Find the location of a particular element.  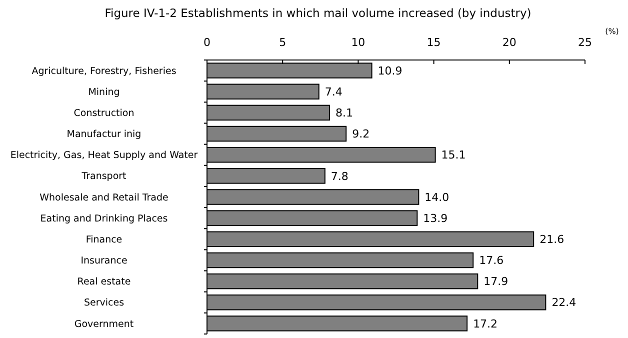

data-label: 7.4 is located at coordinates (333, 91).